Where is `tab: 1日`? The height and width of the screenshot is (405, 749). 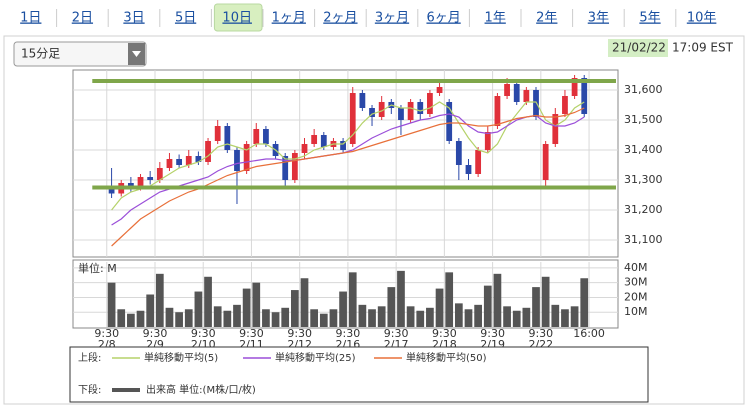 tab: 1日 is located at coordinates (30, 18).